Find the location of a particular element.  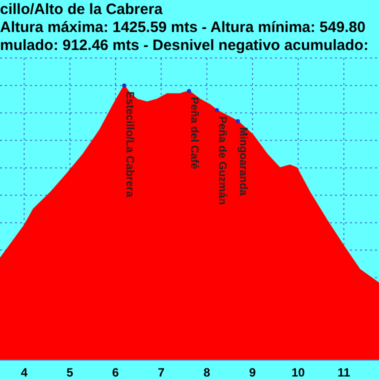

x-tick-label: 5 is located at coordinates (70, 372).